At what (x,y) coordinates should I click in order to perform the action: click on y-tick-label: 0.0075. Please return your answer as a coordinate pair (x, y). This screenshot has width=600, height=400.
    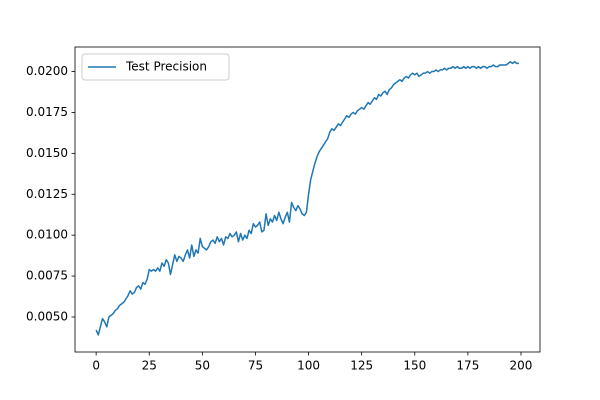
    Looking at the image, I should click on (47, 276).